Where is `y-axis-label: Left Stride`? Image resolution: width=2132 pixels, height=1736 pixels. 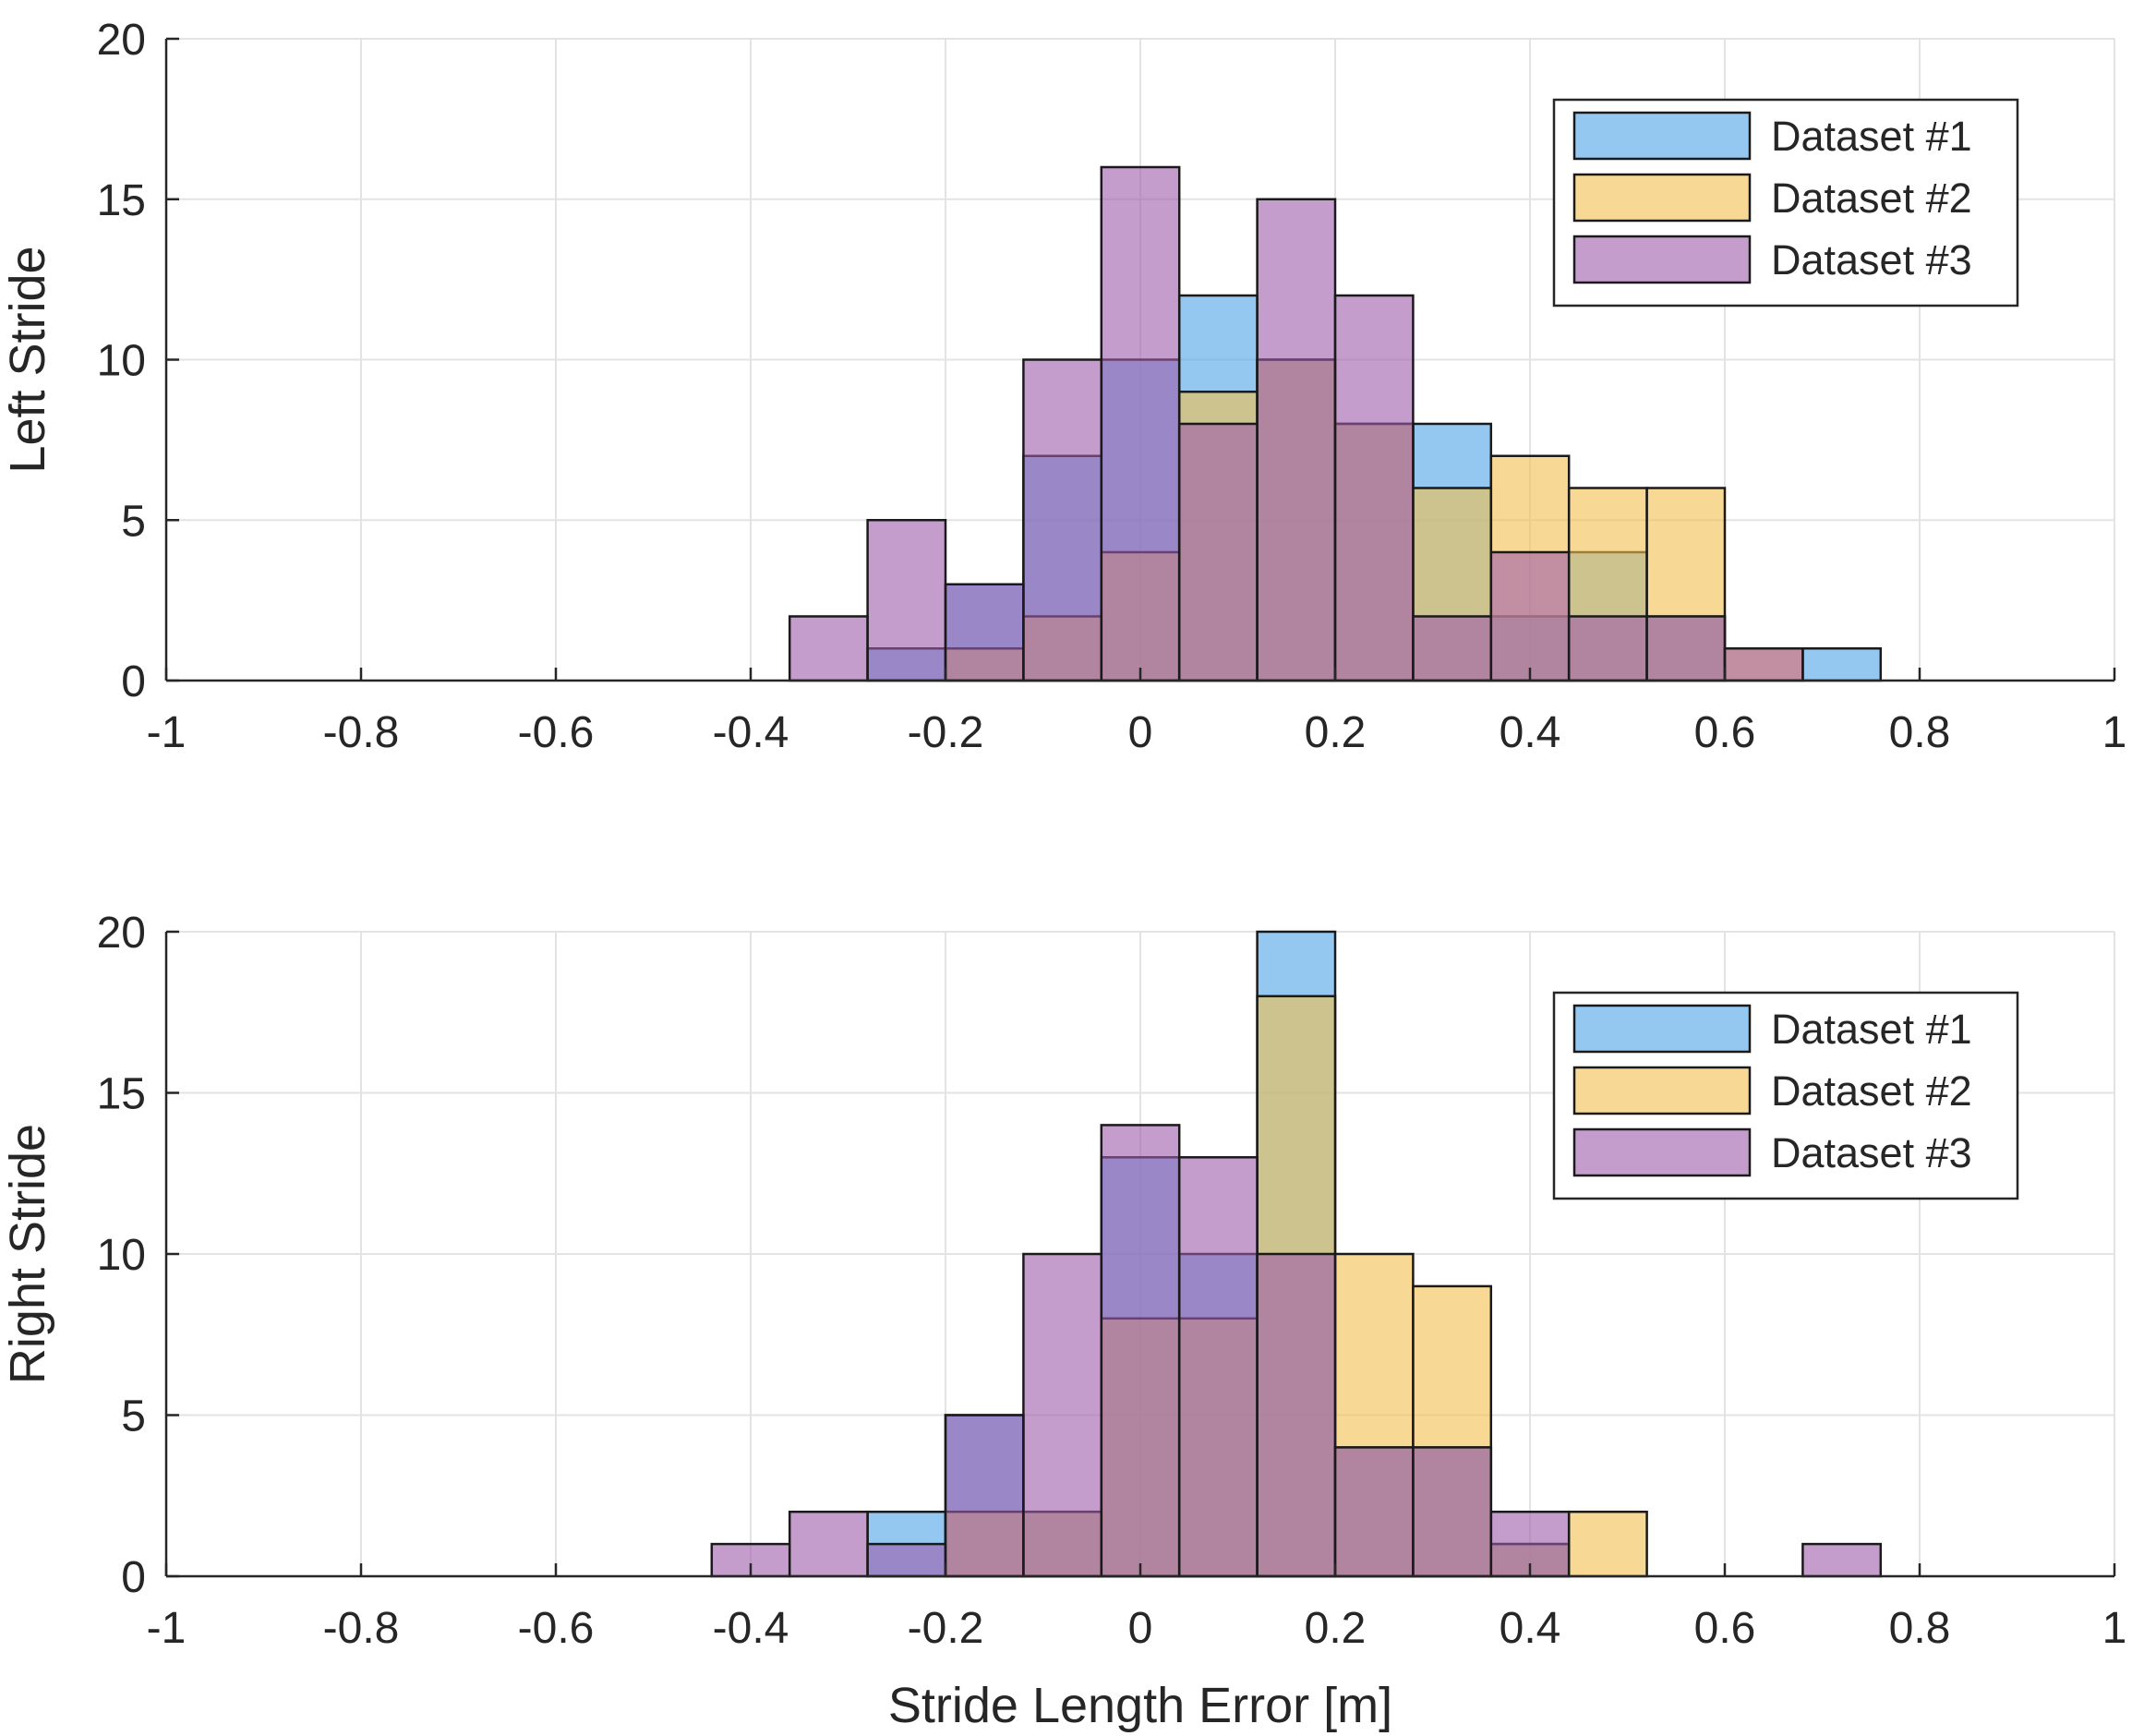 y-axis-label: Left Stride is located at coordinates (27, 360).